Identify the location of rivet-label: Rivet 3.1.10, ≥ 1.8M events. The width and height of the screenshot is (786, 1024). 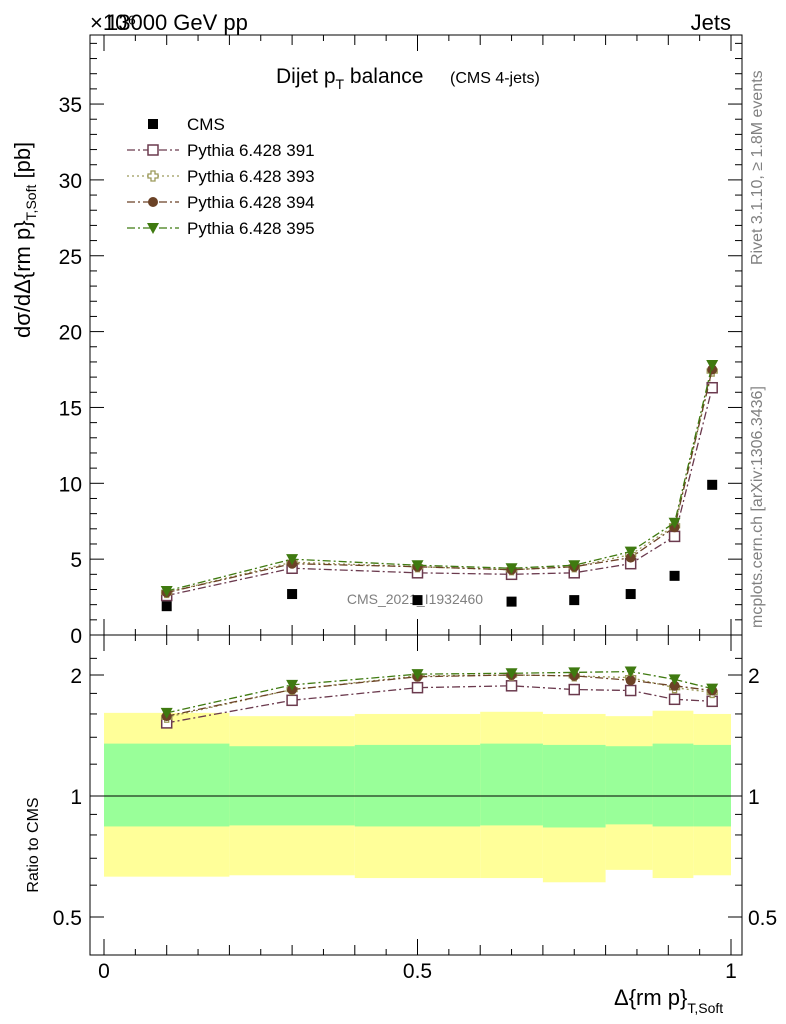
(757, 167).